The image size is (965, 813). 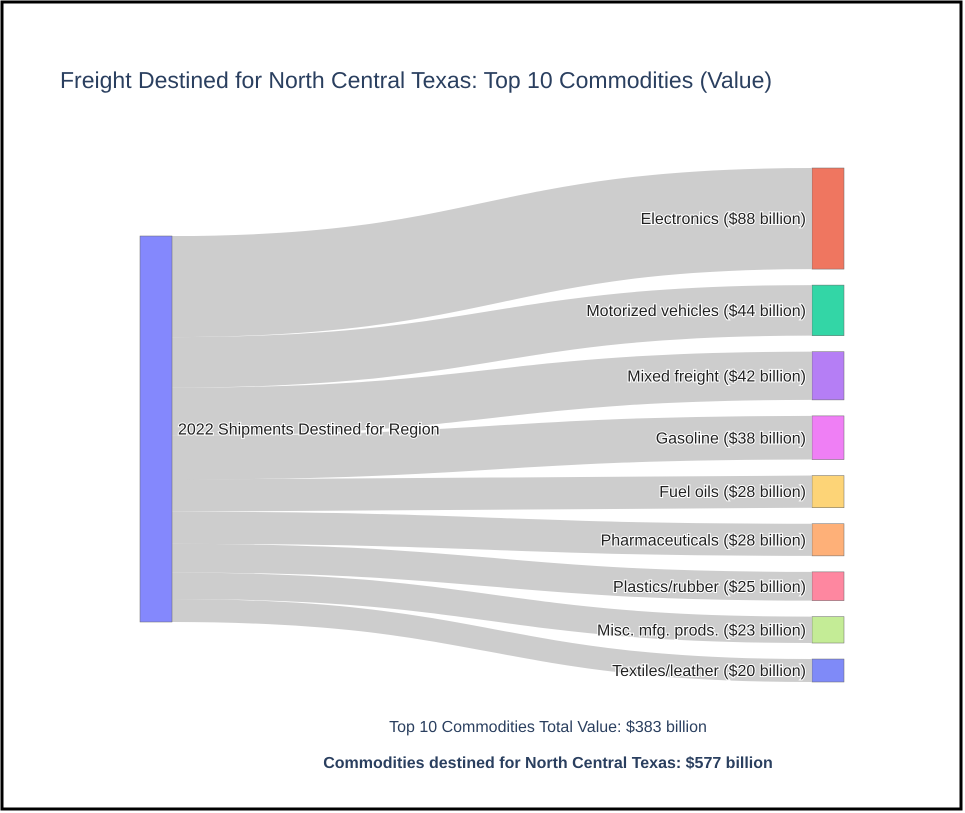 What do you see at coordinates (666, 587) in the screenshot?
I see `category-label: Plastics/rubber` at bounding box center [666, 587].